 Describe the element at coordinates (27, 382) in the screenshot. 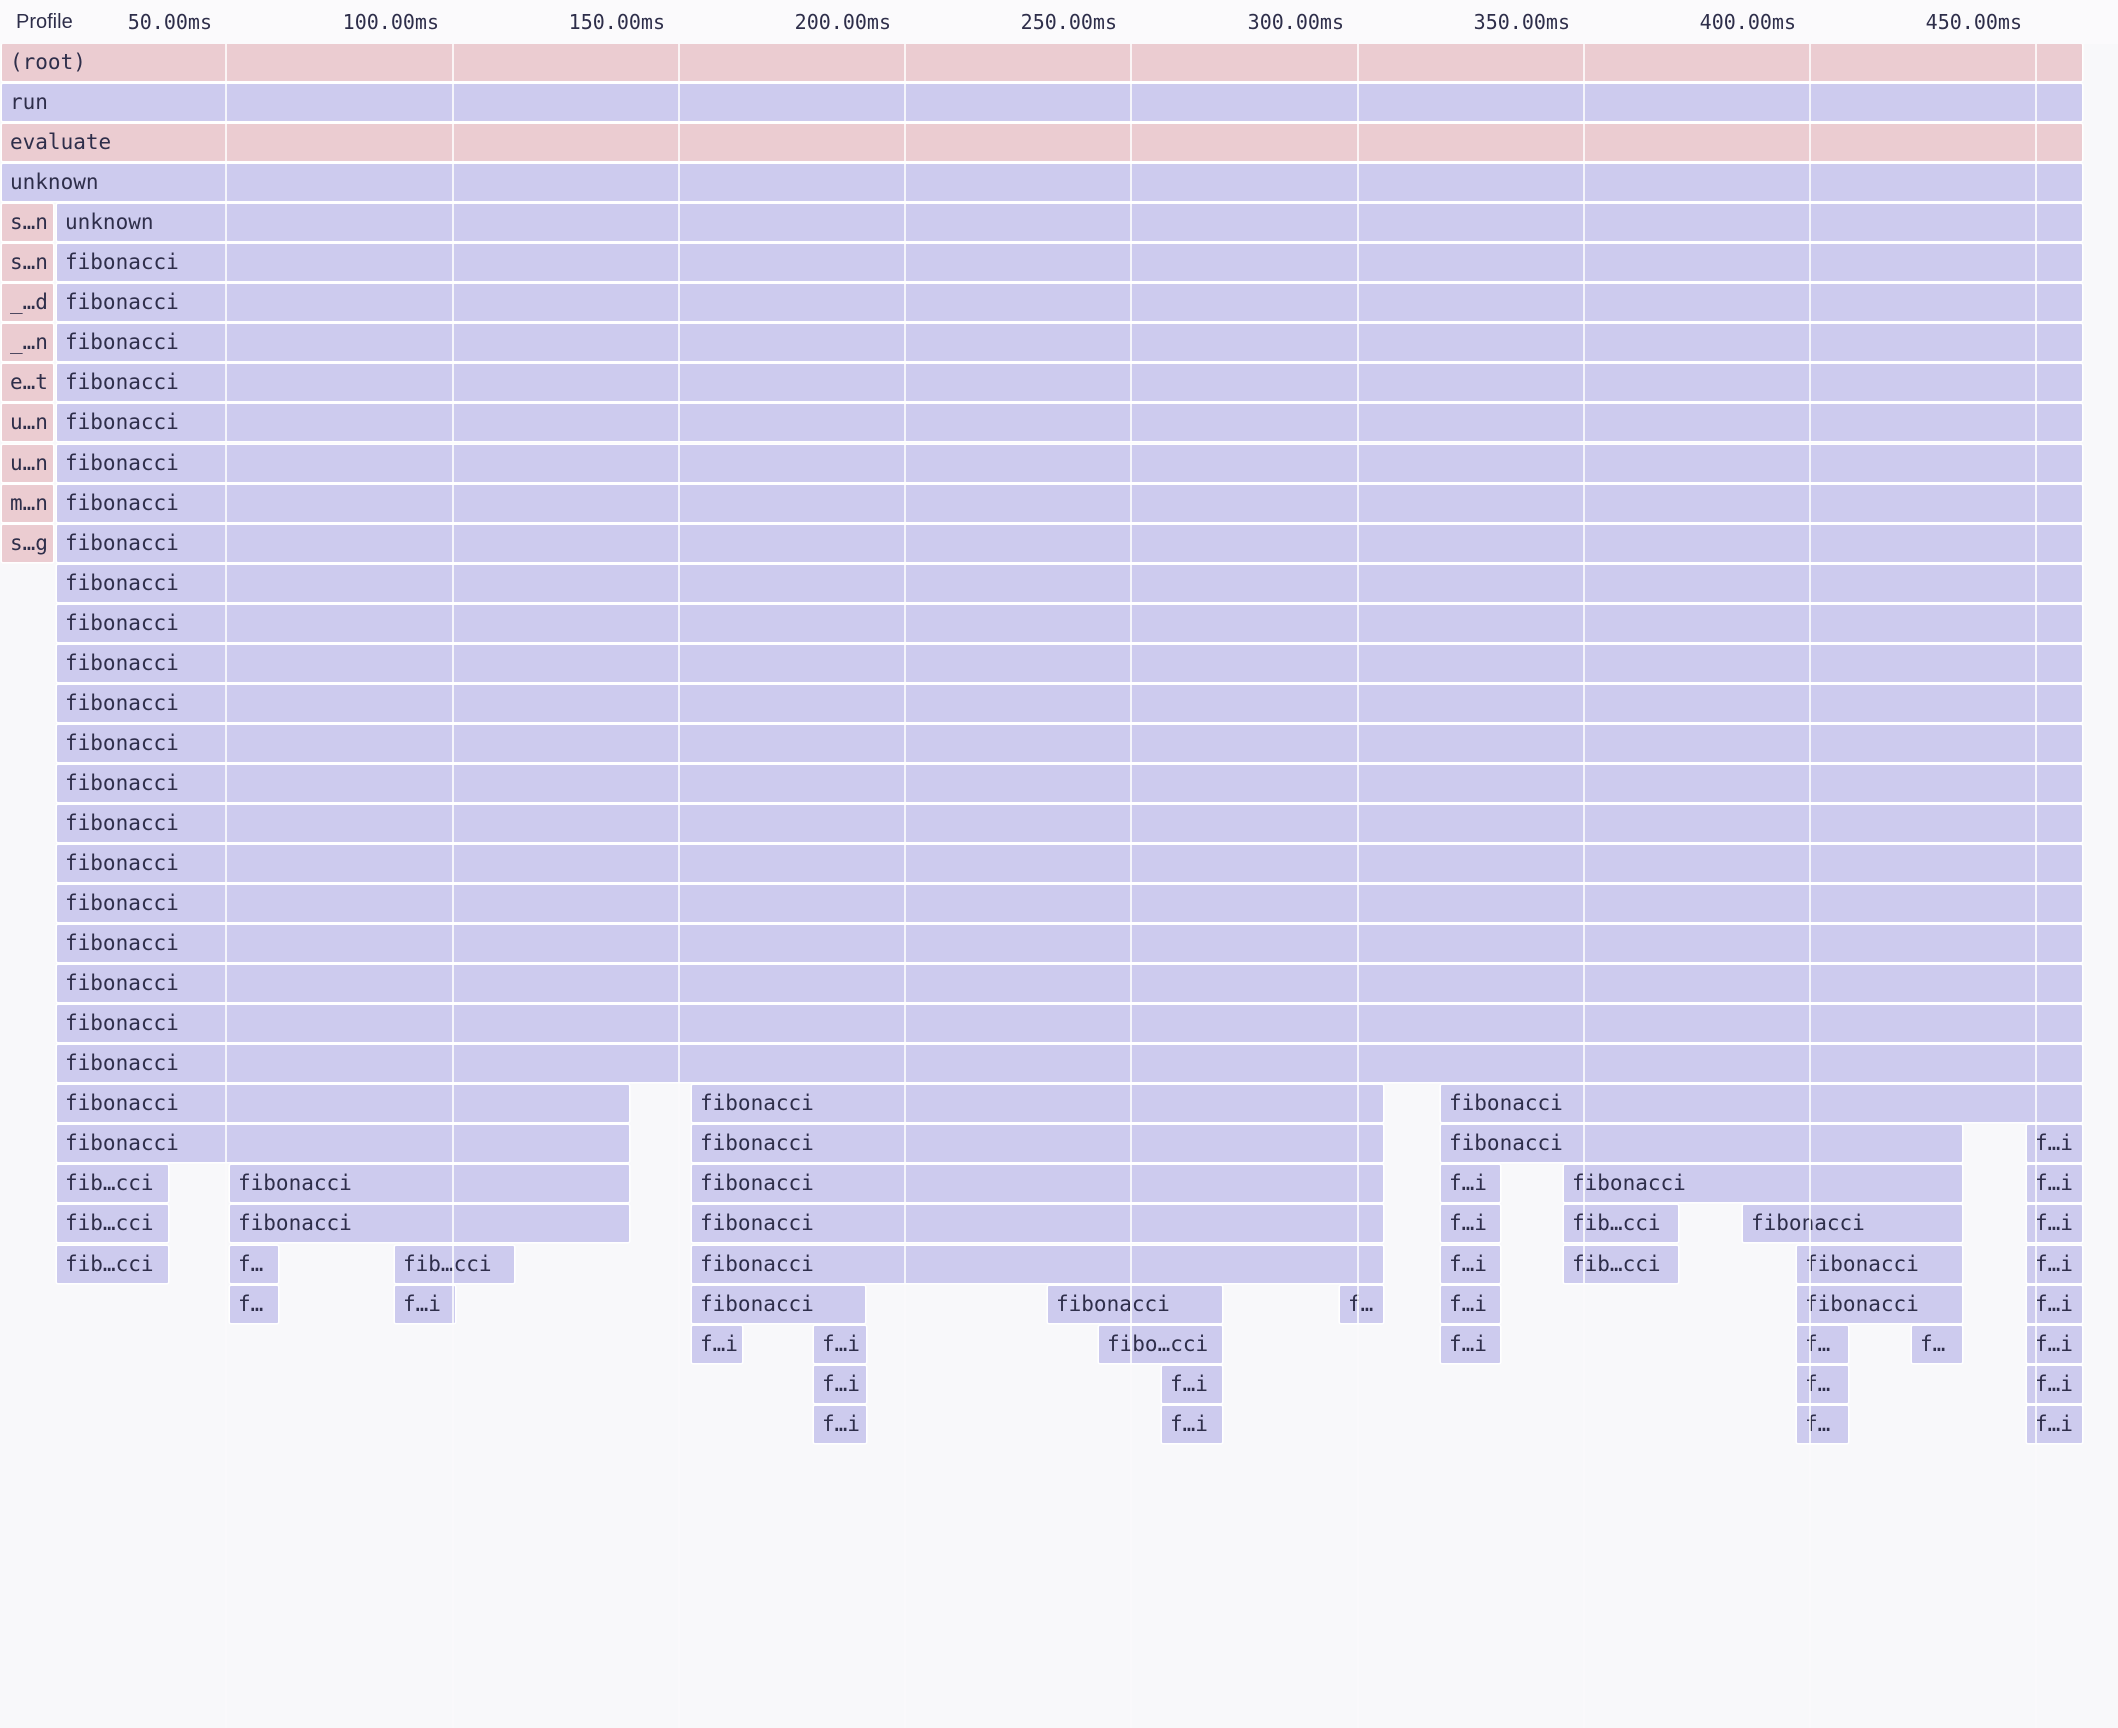

I see `flame-frame: e…t` at that location.